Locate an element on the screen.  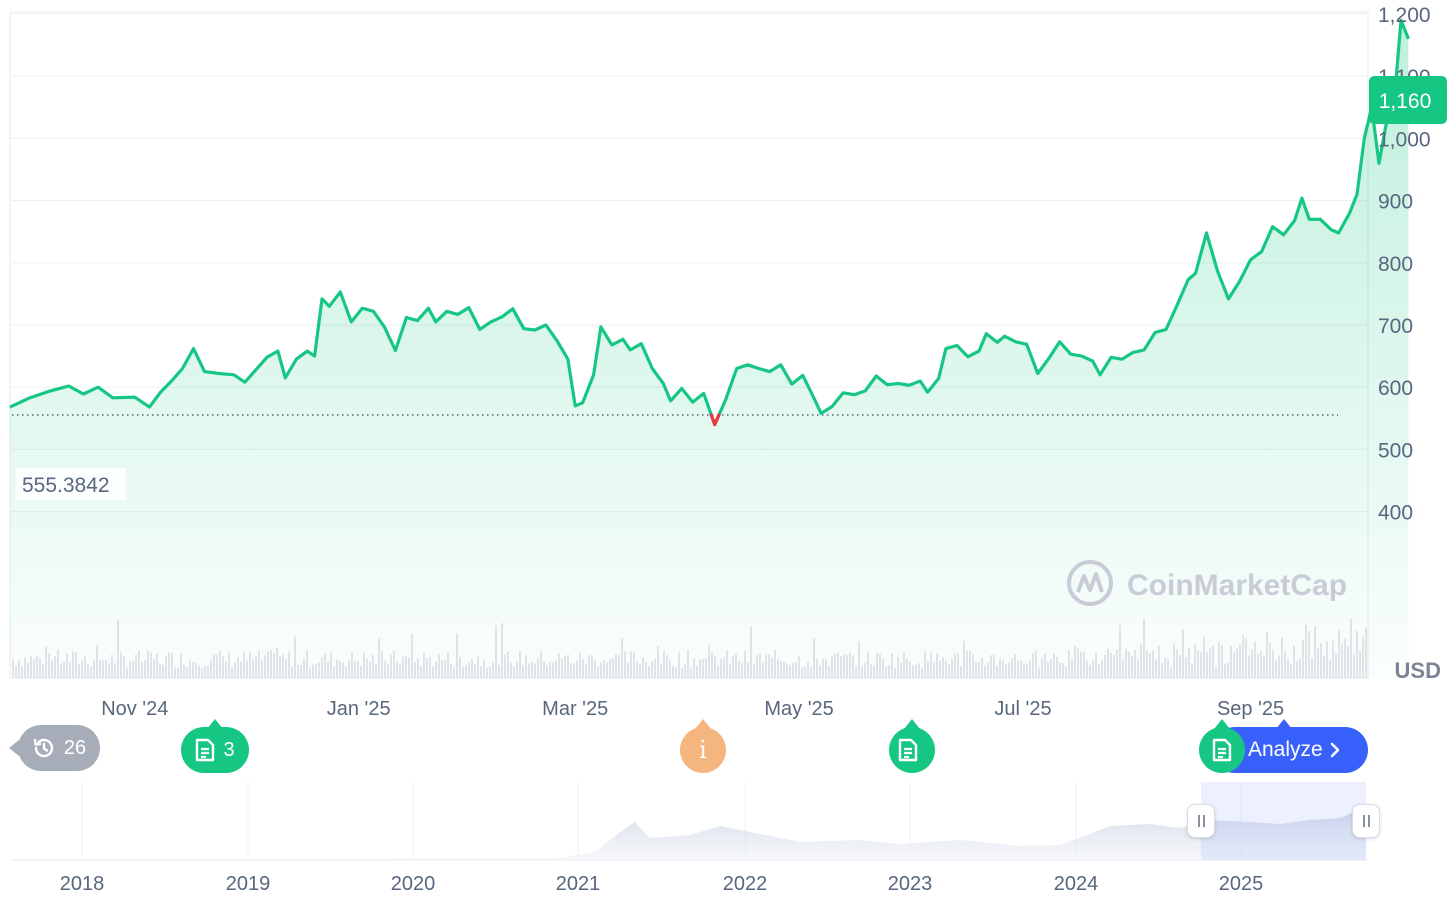
event-marker-document is located at coordinates (912, 746).